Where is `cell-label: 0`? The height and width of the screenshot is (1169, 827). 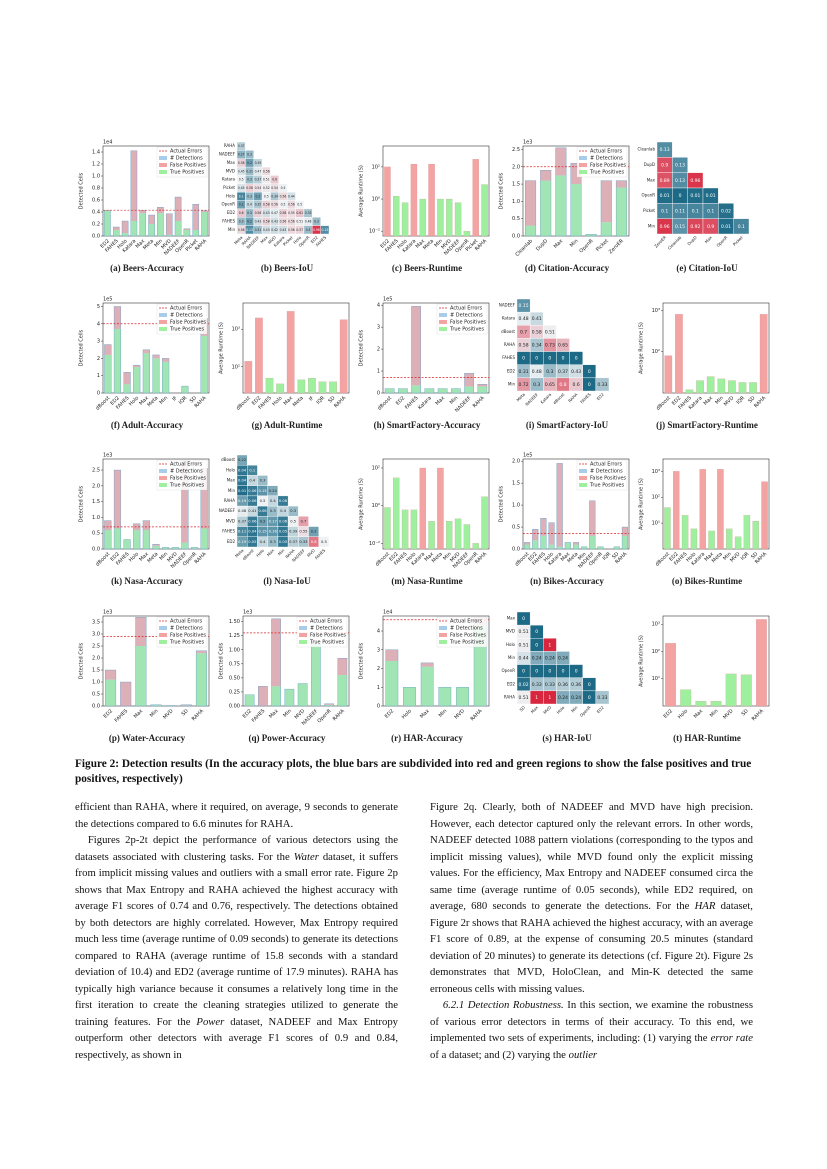 cell-label: 0 is located at coordinates (536, 632).